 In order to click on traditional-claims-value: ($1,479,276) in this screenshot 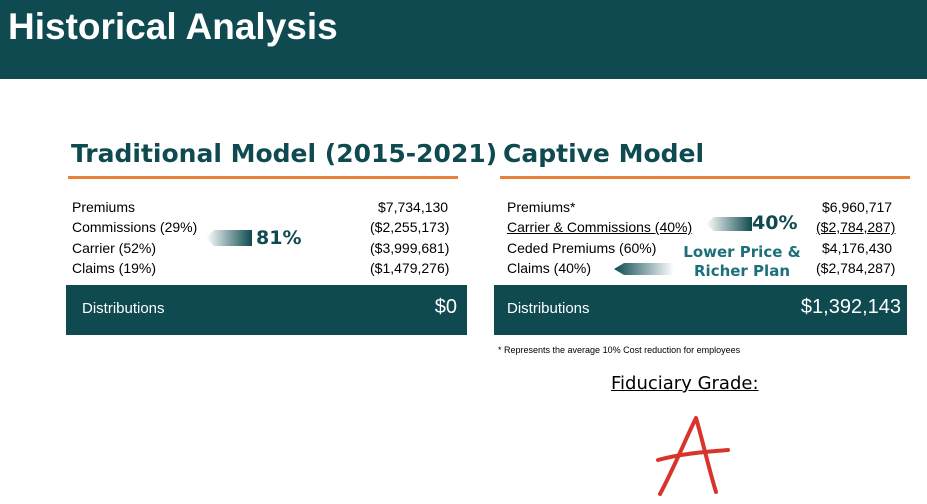, I will do `click(410, 268)`.